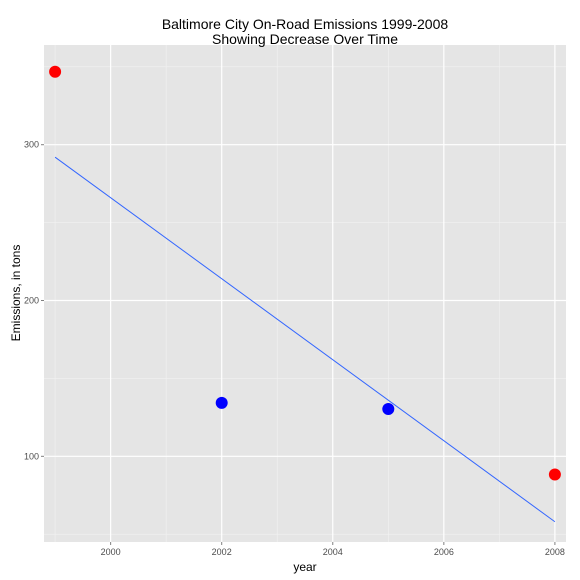  I want to click on x-tick-label: 2008, so click(555, 552).